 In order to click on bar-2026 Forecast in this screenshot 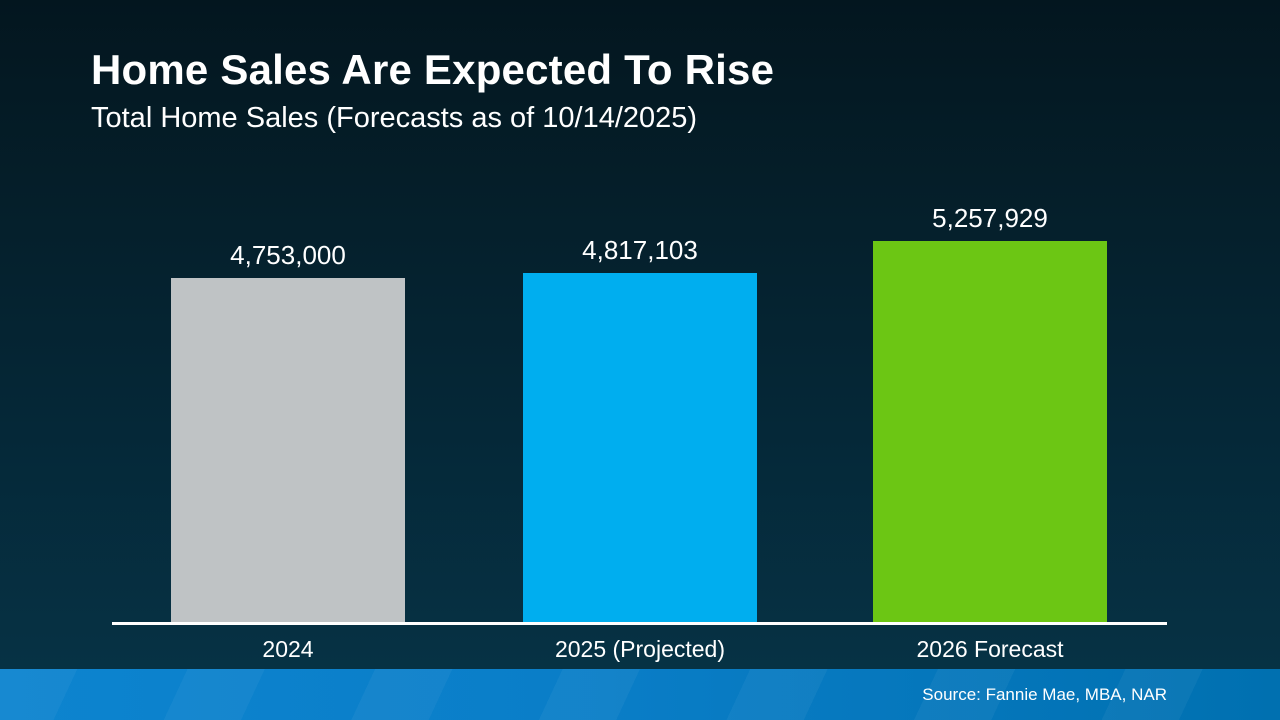, I will do `click(990, 431)`.